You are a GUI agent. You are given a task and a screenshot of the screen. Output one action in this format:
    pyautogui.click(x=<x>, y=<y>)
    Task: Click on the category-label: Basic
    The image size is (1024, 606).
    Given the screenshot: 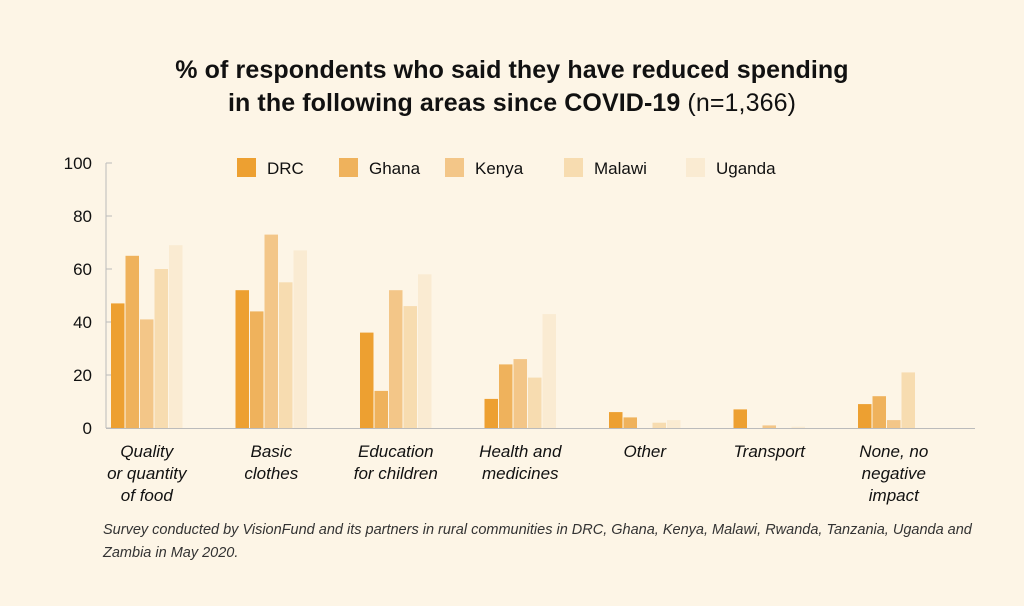 What is the action you would take?
    pyautogui.click(x=272, y=451)
    